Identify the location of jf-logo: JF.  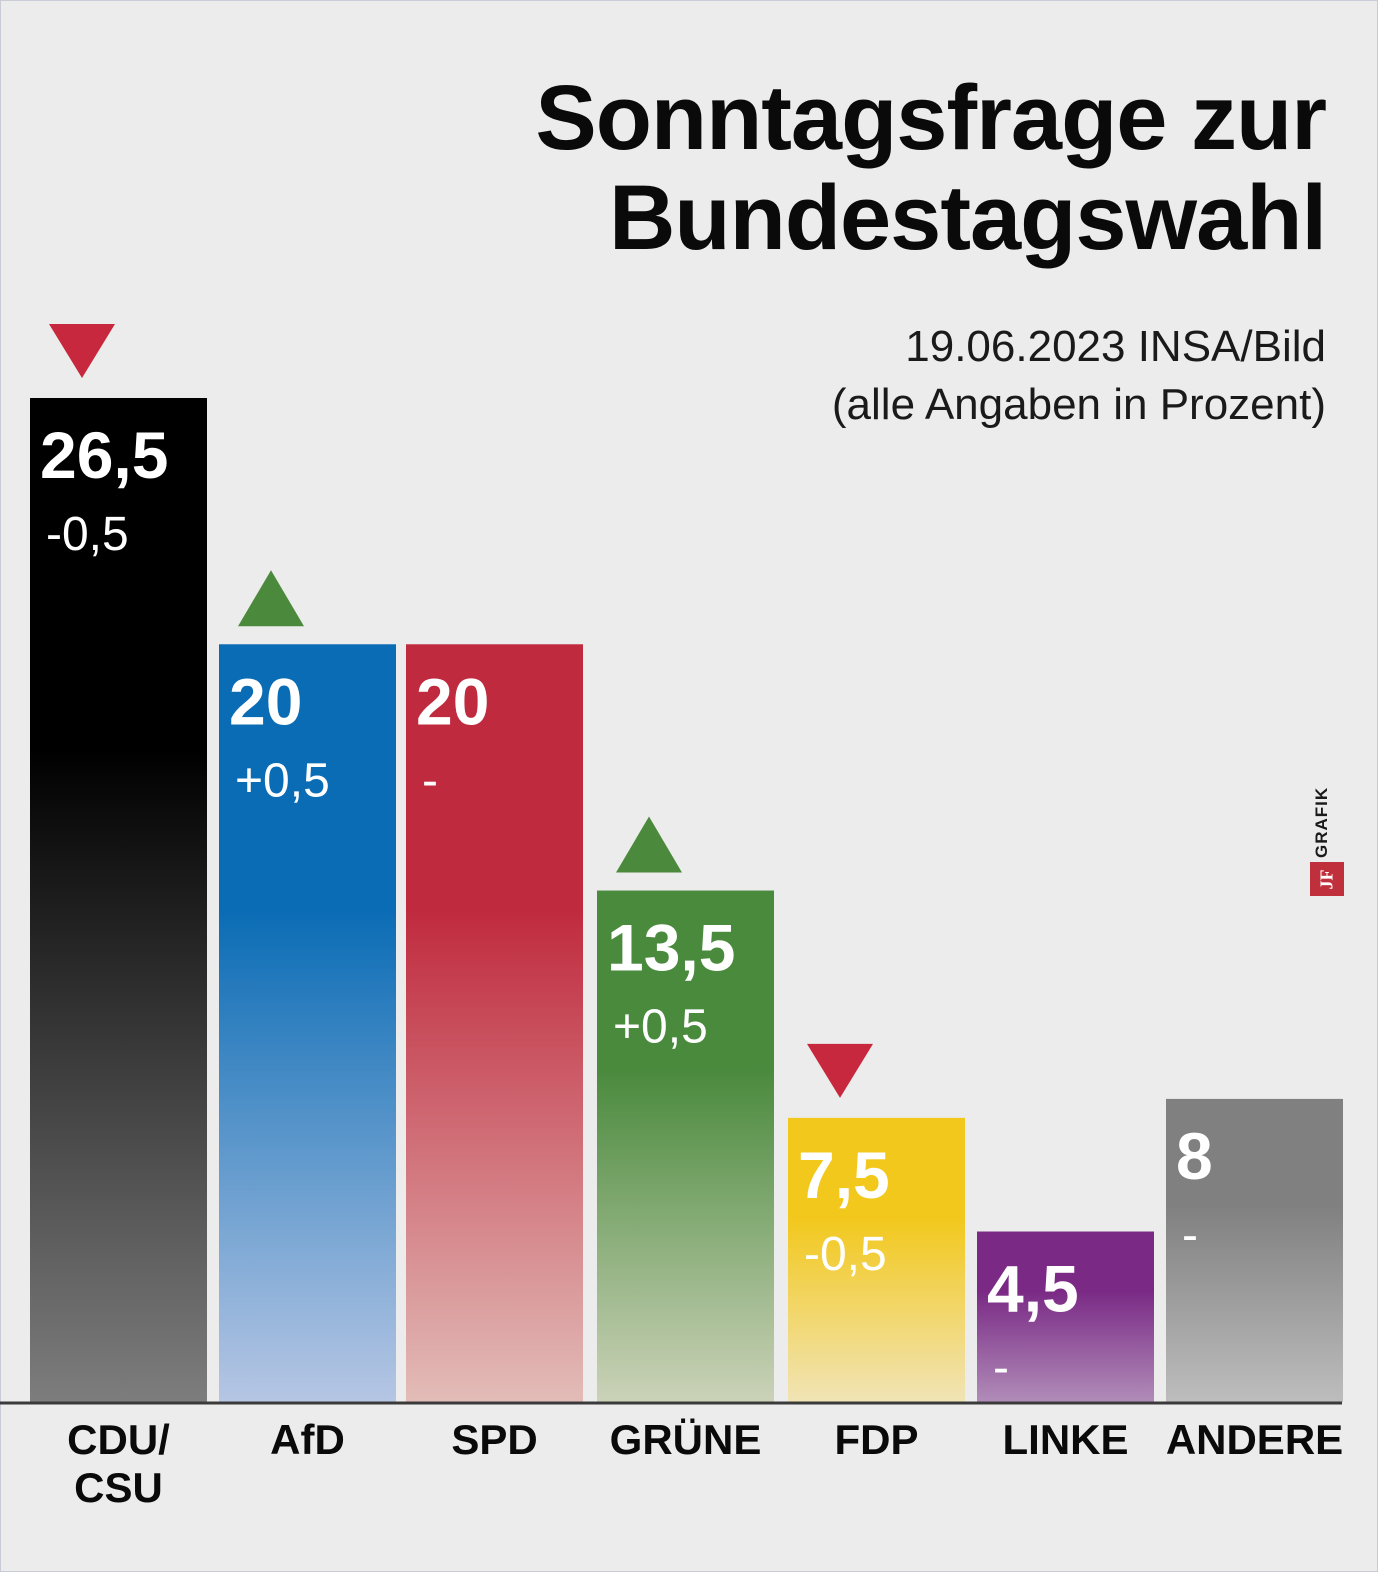
(1327, 879).